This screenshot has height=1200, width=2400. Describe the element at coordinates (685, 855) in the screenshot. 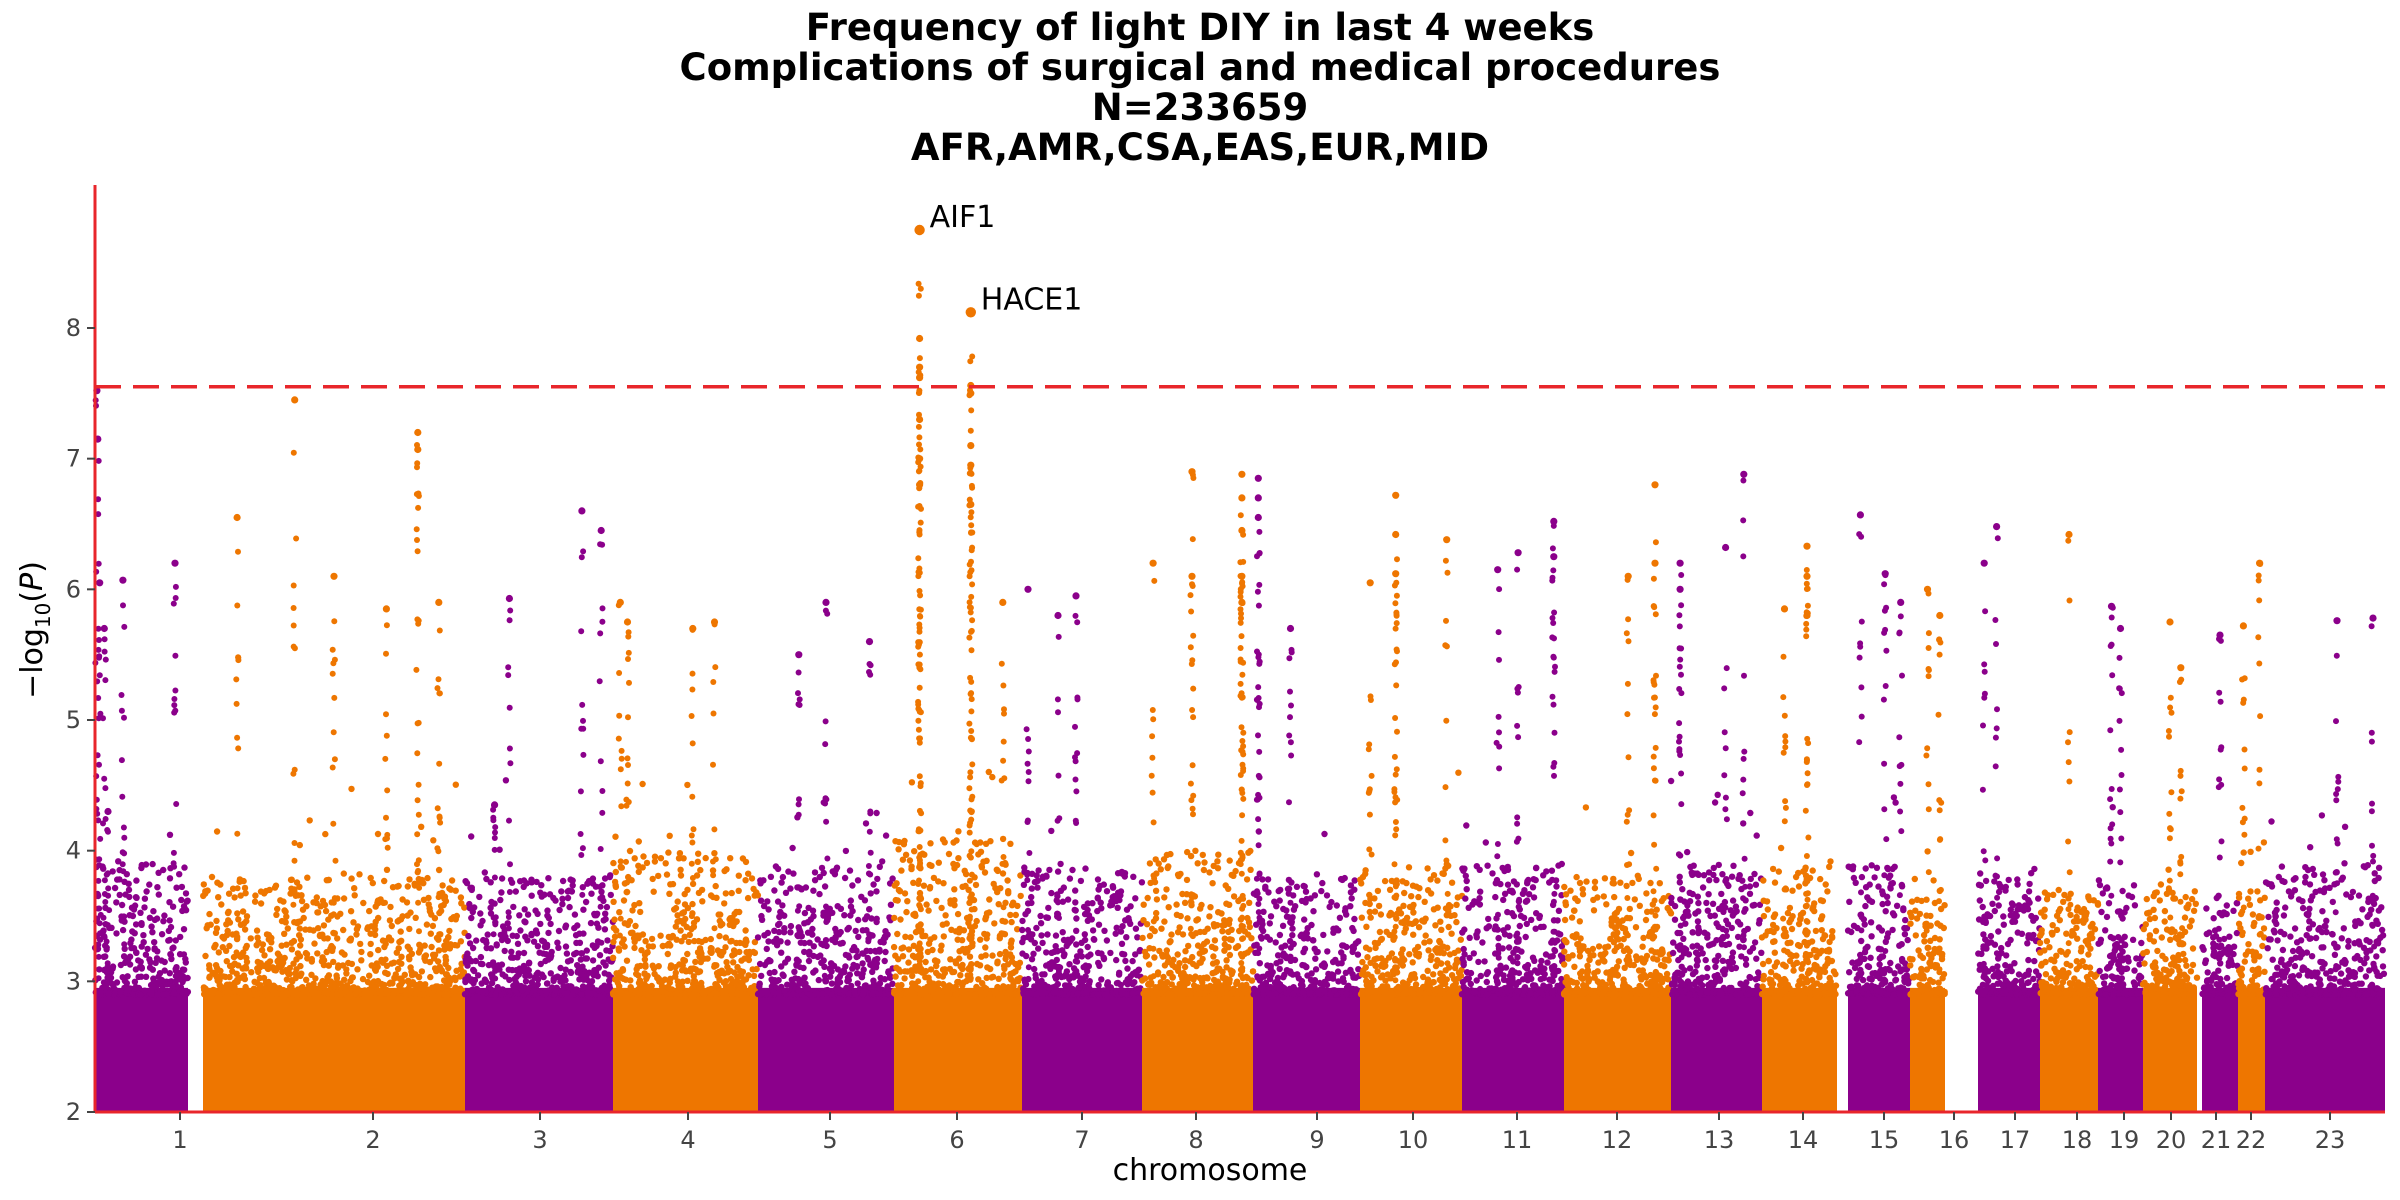

I see `chromosome-4-points` at that location.